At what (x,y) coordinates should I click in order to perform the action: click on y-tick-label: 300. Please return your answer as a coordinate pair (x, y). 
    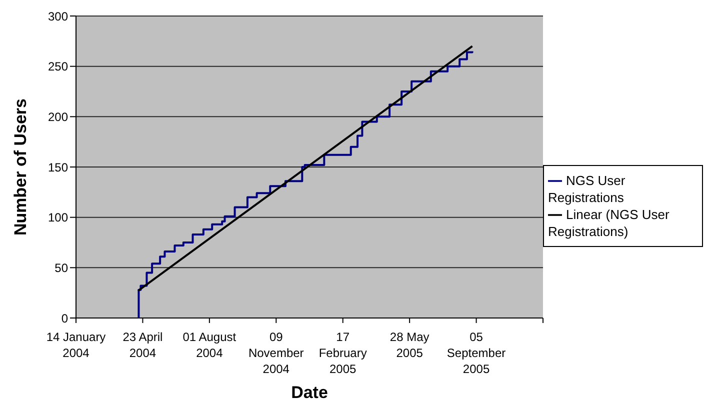
    Looking at the image, I should click on (58, 16).